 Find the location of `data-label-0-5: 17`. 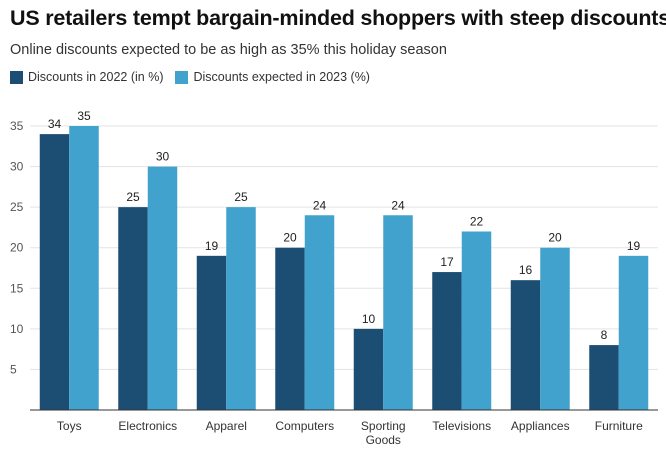

data-label-0-5: 17 is located at coordinates (447, 262).